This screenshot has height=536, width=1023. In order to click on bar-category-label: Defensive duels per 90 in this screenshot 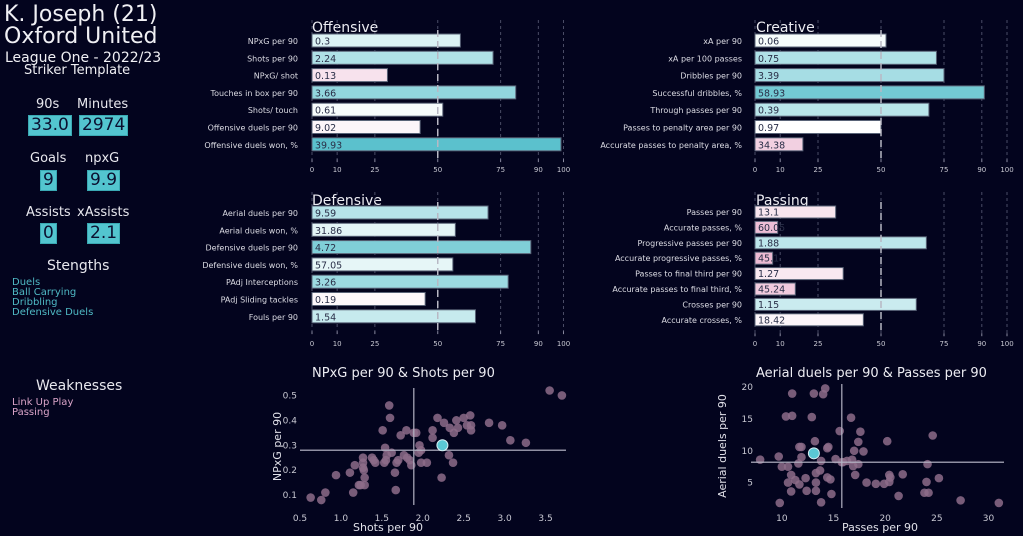, I will do `click(252, 248)`.